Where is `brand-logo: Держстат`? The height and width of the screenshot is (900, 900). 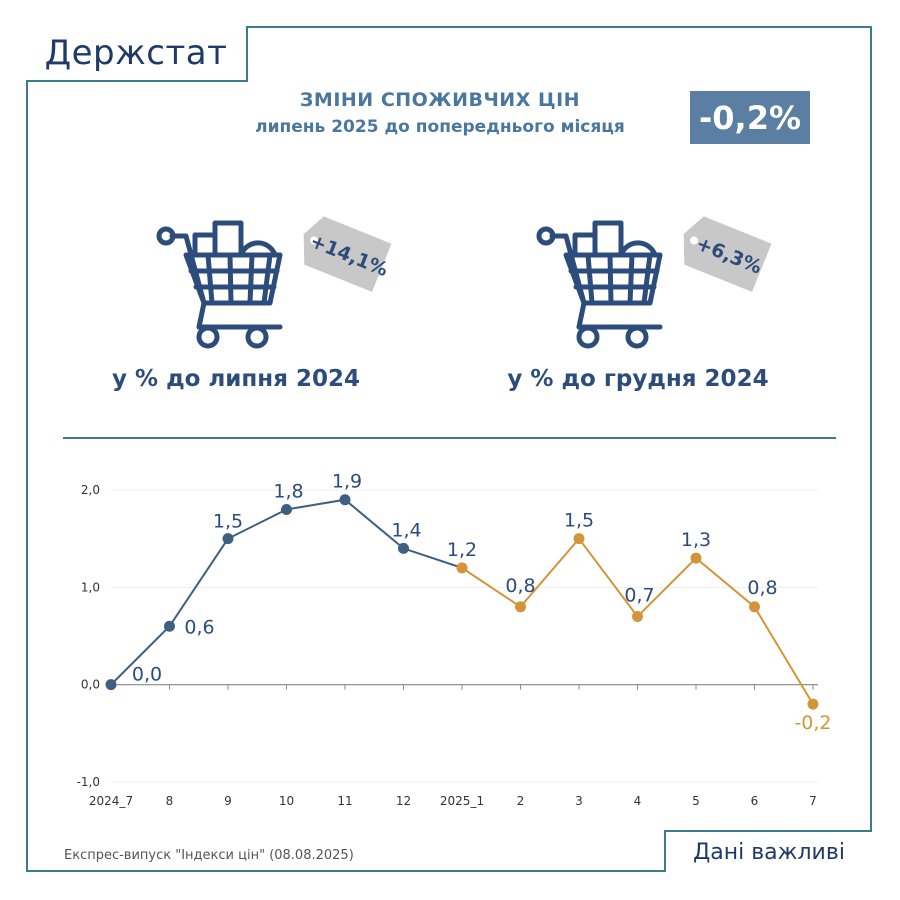
brand-logo: Держстат is located at coordinates (137, 54).